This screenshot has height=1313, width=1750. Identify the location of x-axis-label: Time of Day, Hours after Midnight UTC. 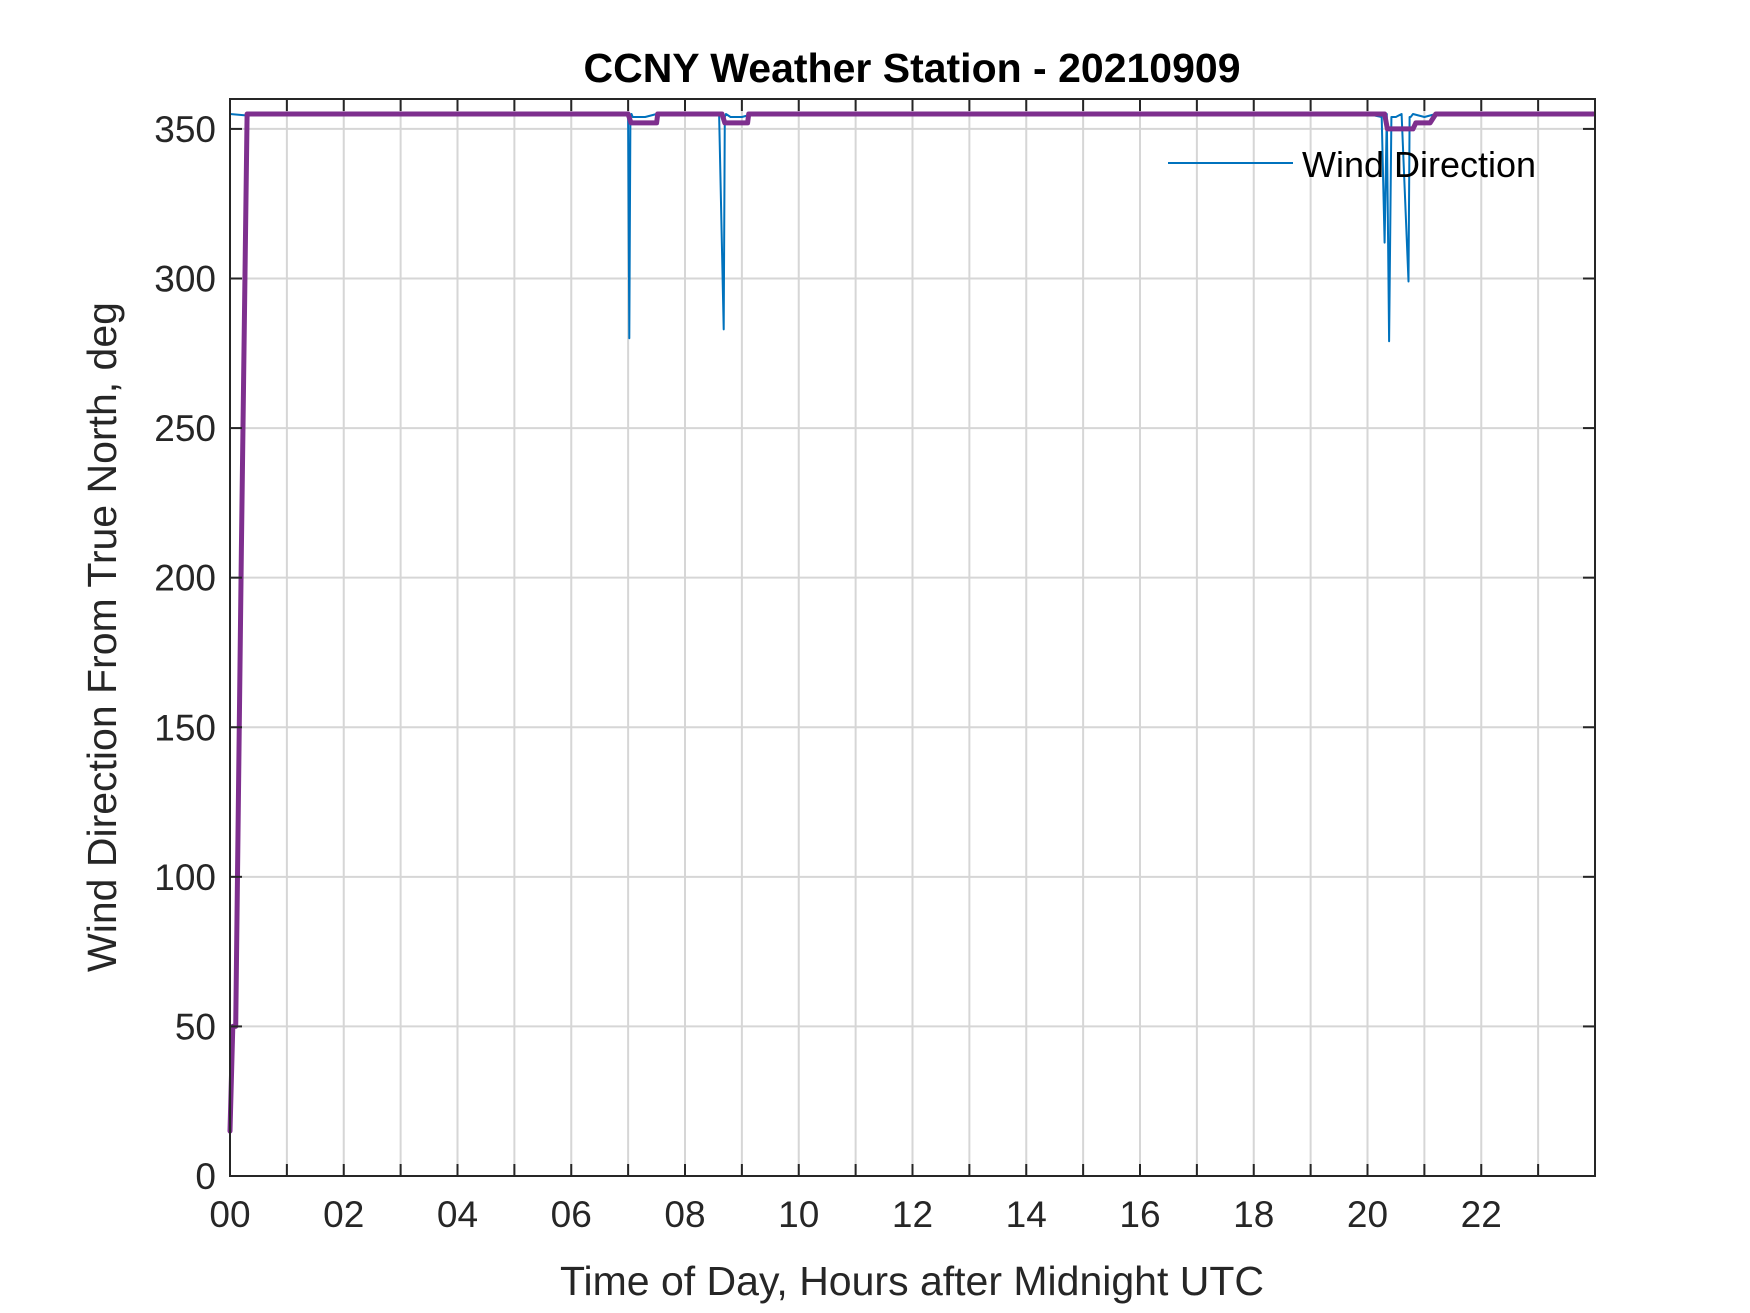
(912, 1281).